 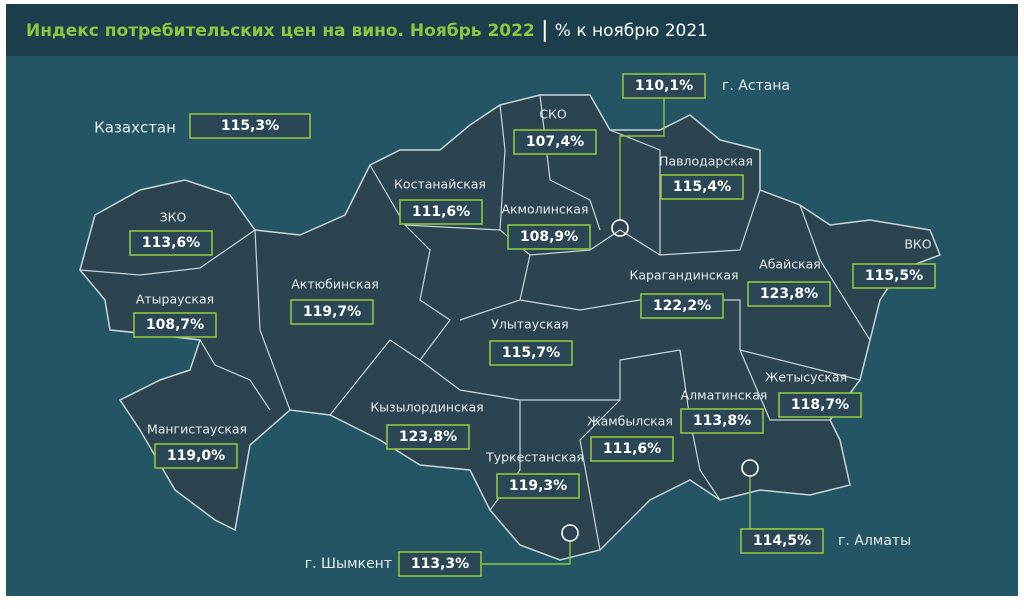 I want to click on value-label: 115,5%, so click(x=894, y=276).